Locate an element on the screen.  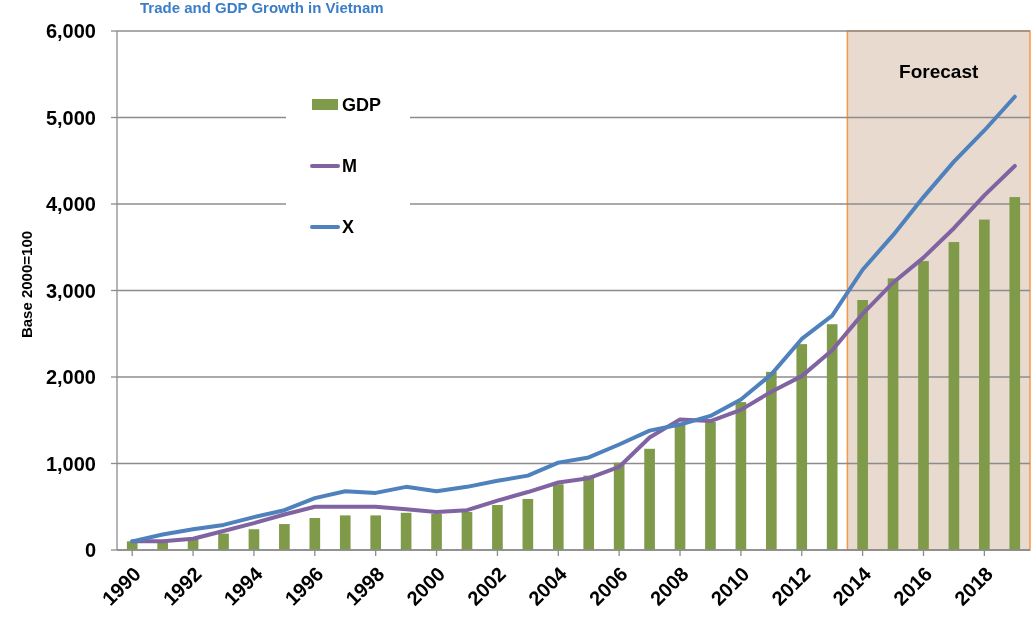
legend-label: GDP is located at coordinates (362, 105).